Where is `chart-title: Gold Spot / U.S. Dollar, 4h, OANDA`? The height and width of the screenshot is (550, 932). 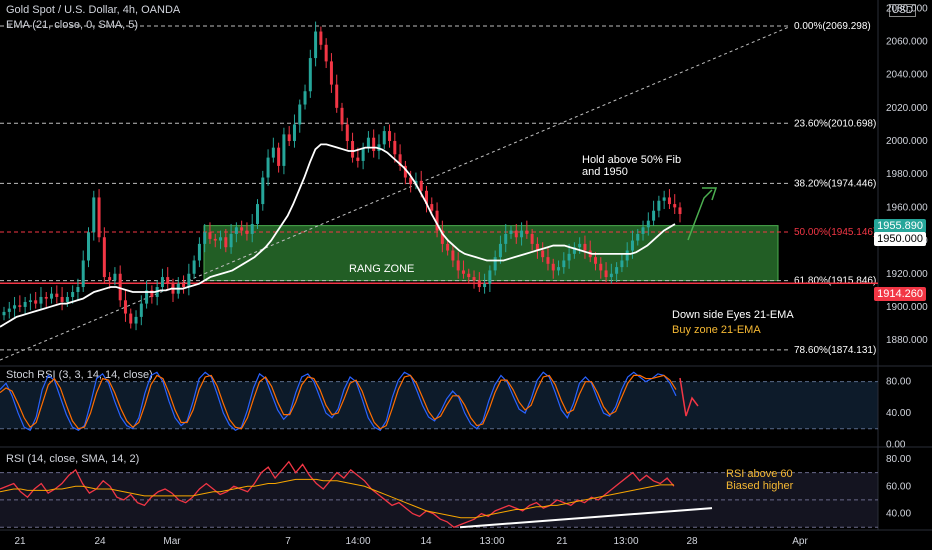 chart-title: Gold Spot / U.S. Dollar, 4h, OANDA is located at coordinates (93, 10).